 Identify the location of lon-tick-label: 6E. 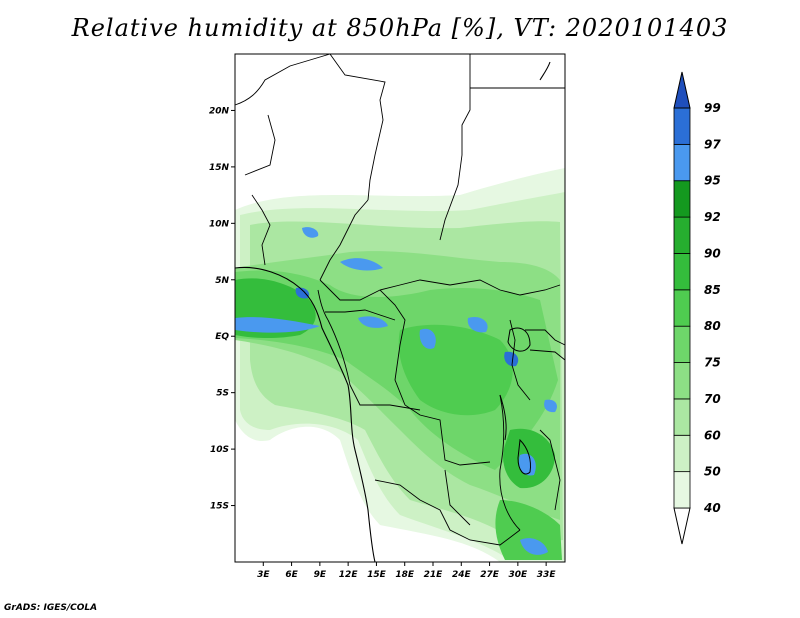
(291, 575).